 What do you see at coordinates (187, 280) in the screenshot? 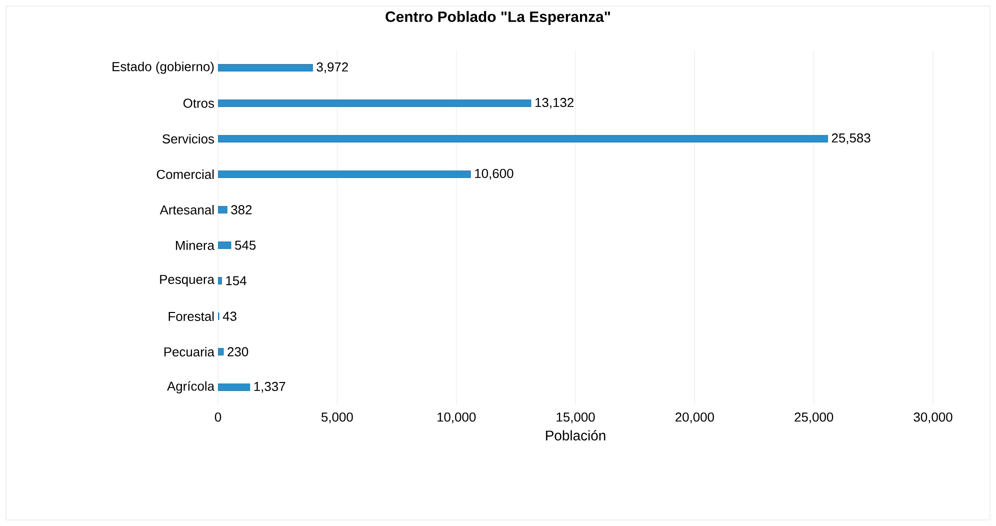
I see `y-tick-label: Pesquera` at bounding box center [187, 280].